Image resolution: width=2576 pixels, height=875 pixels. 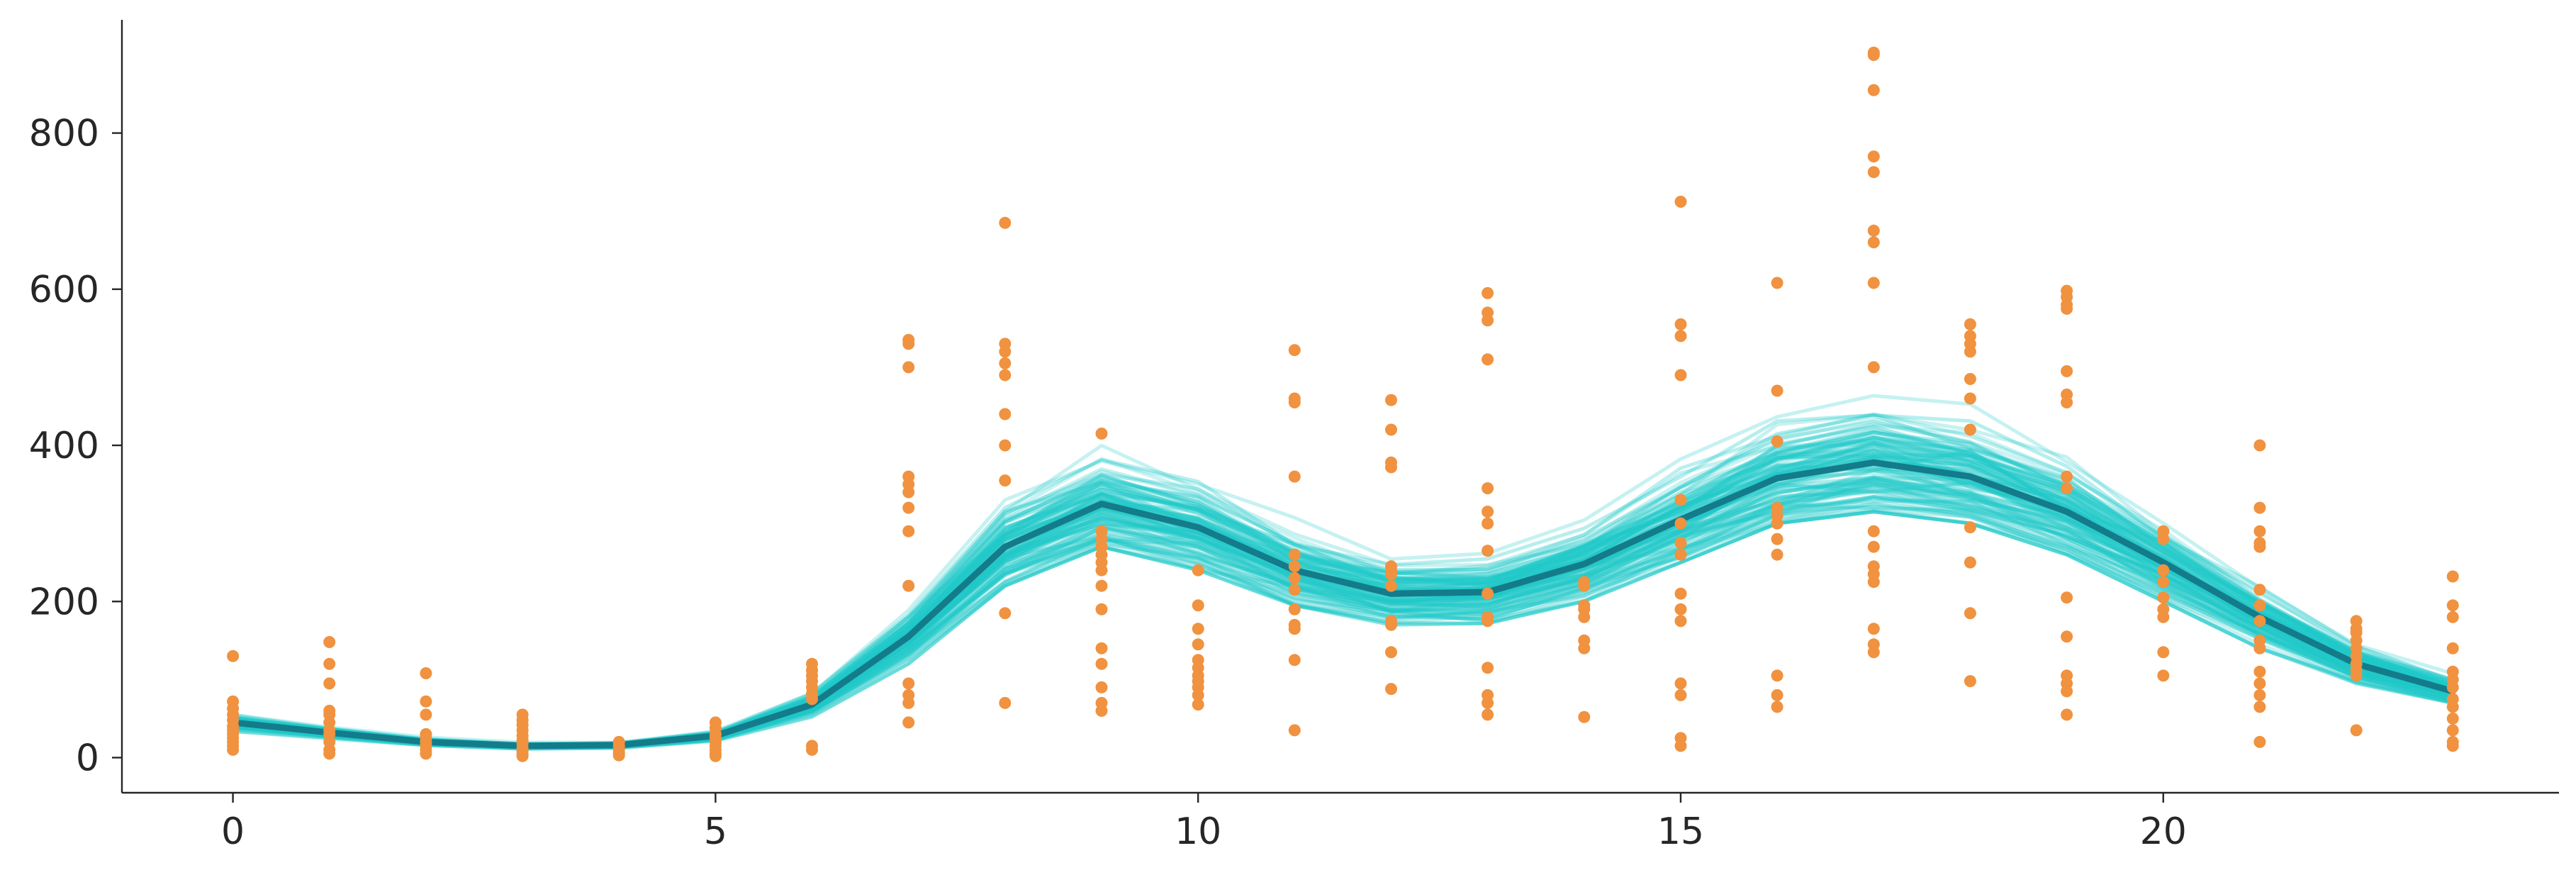 I want to click on y-tick-label: 800, so click(x=64, y=134).